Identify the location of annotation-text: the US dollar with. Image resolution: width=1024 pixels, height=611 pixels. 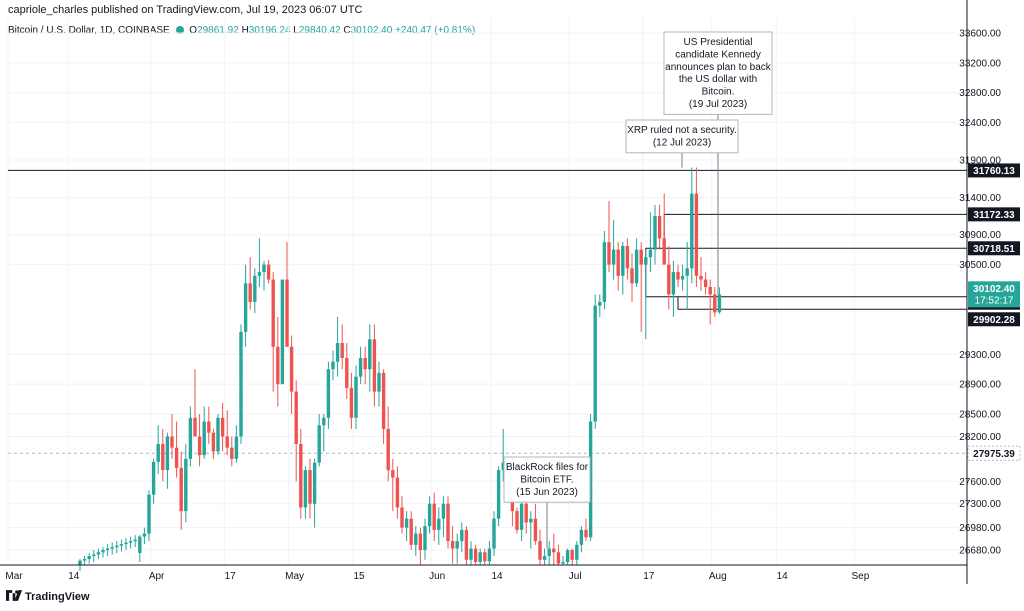
(718, 79).